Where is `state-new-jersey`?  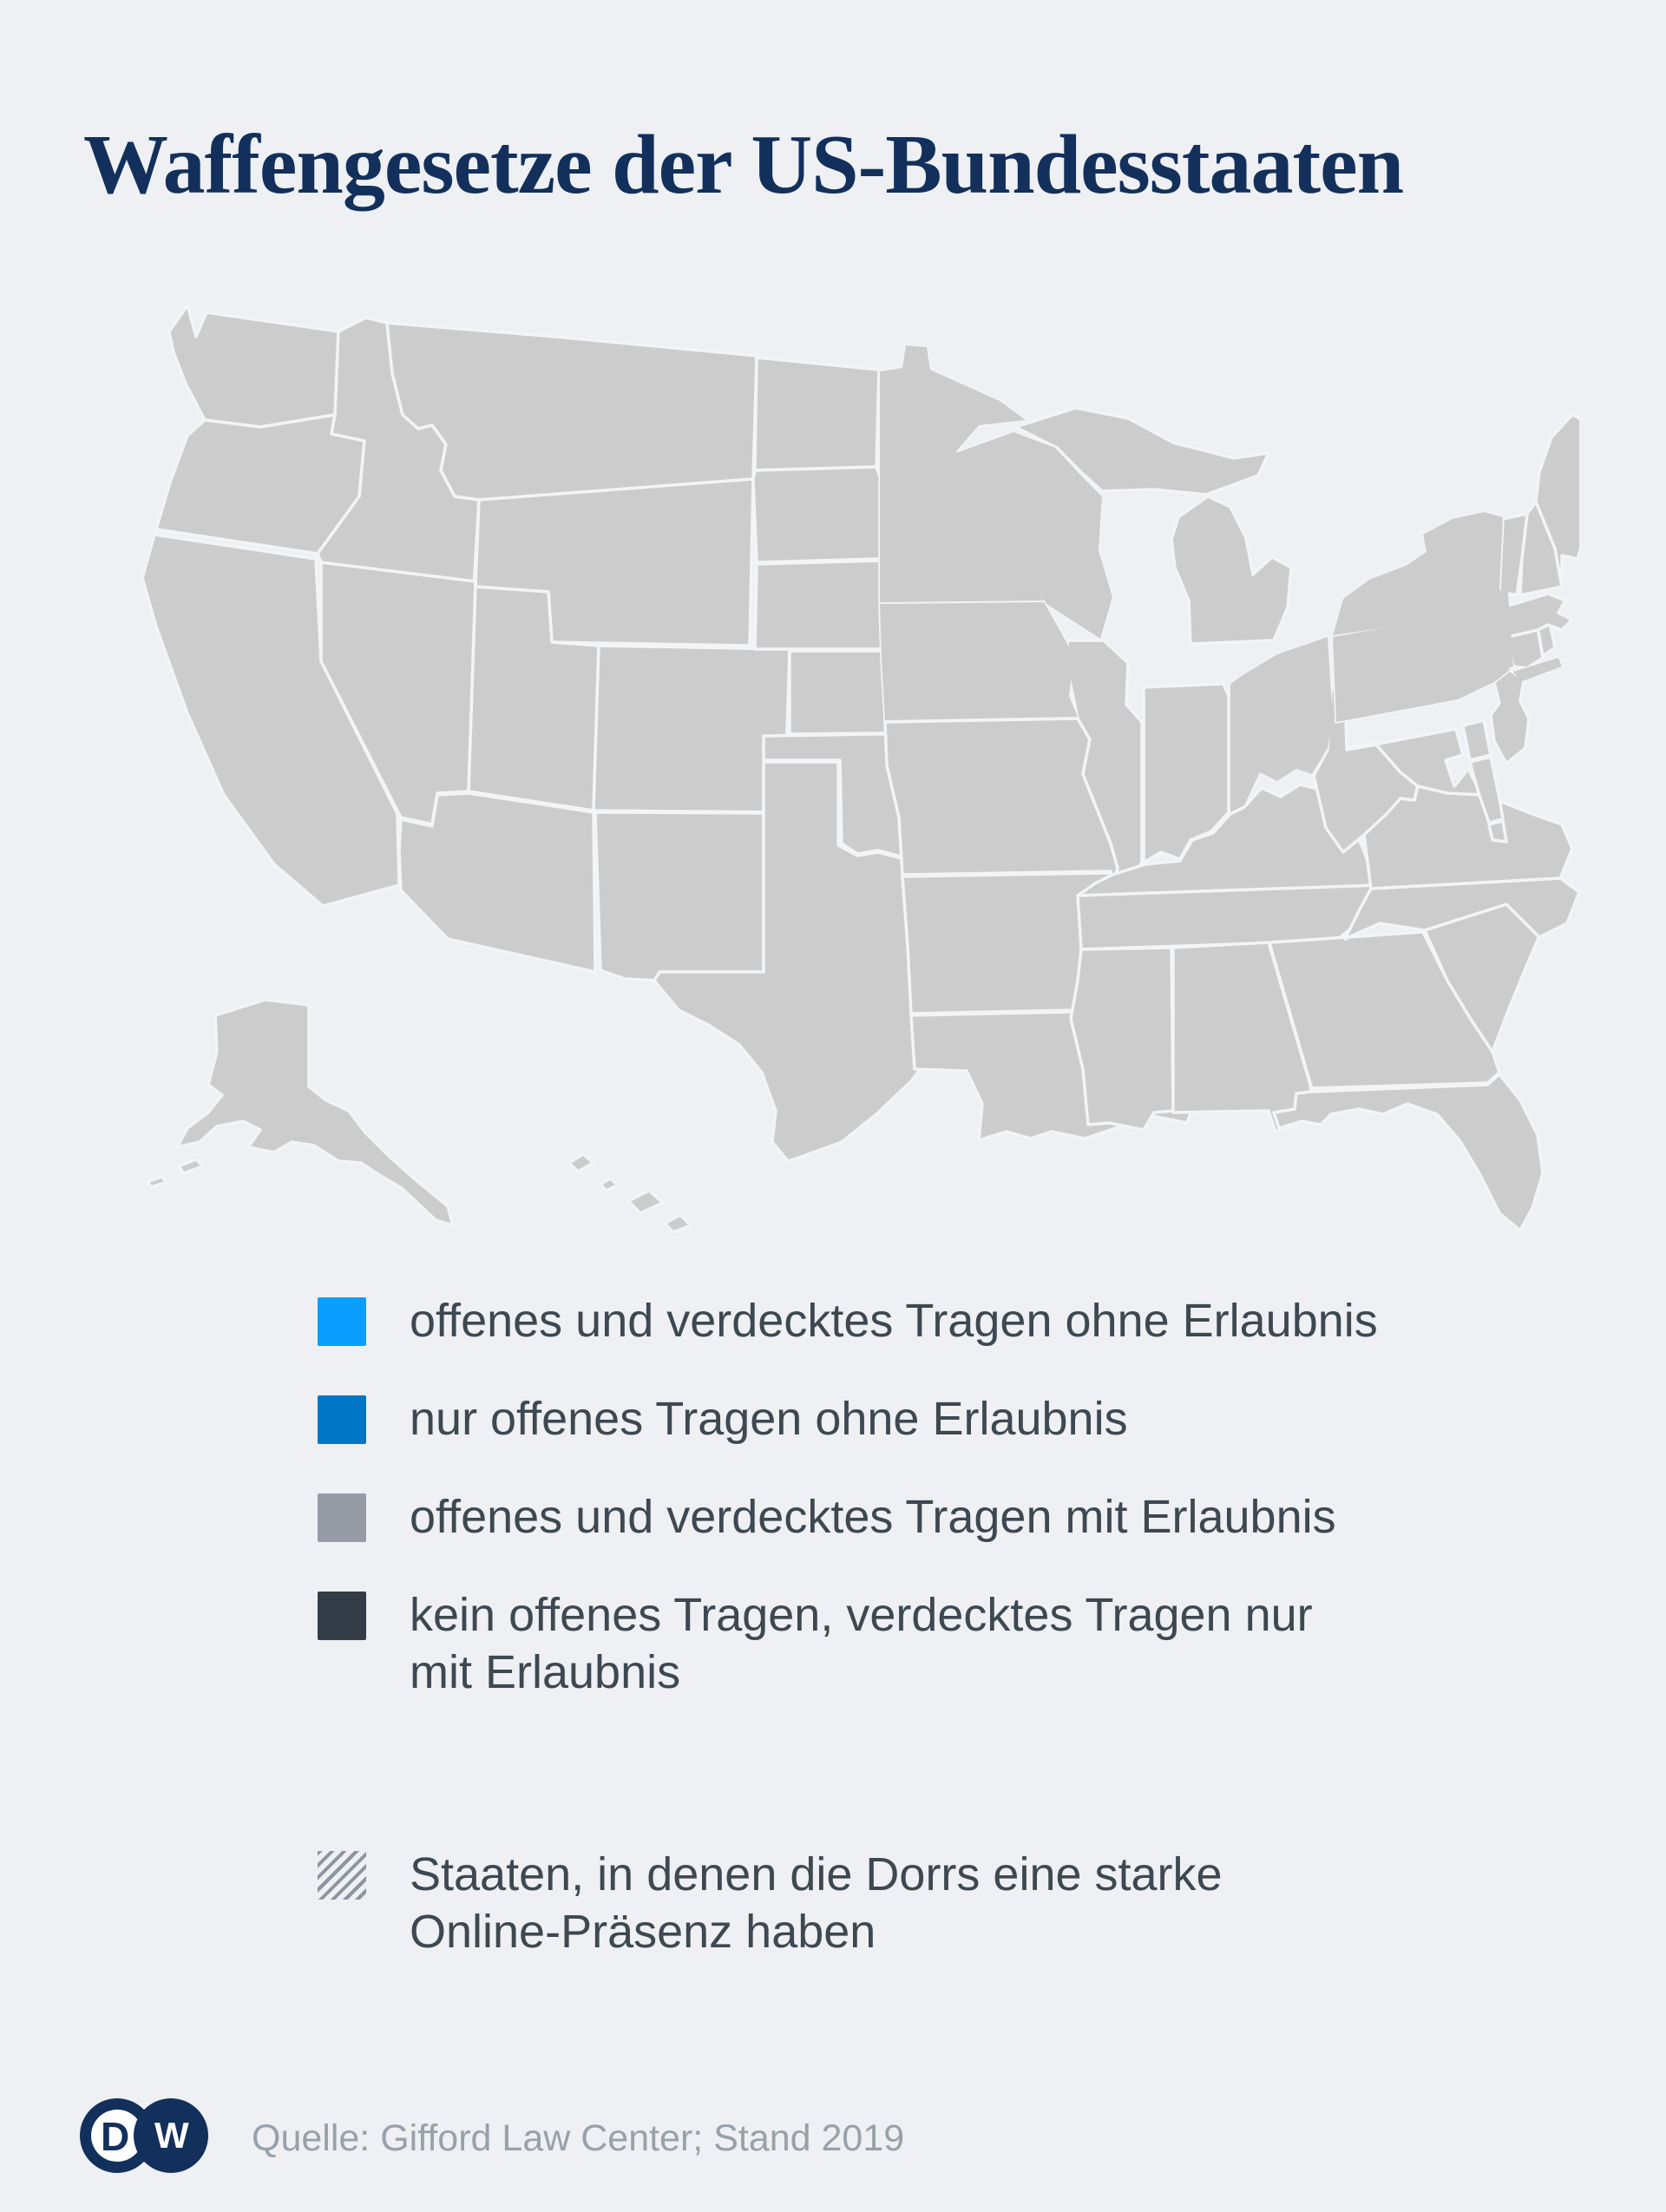
state-new-jersey is located at coordinates (1510, 716).